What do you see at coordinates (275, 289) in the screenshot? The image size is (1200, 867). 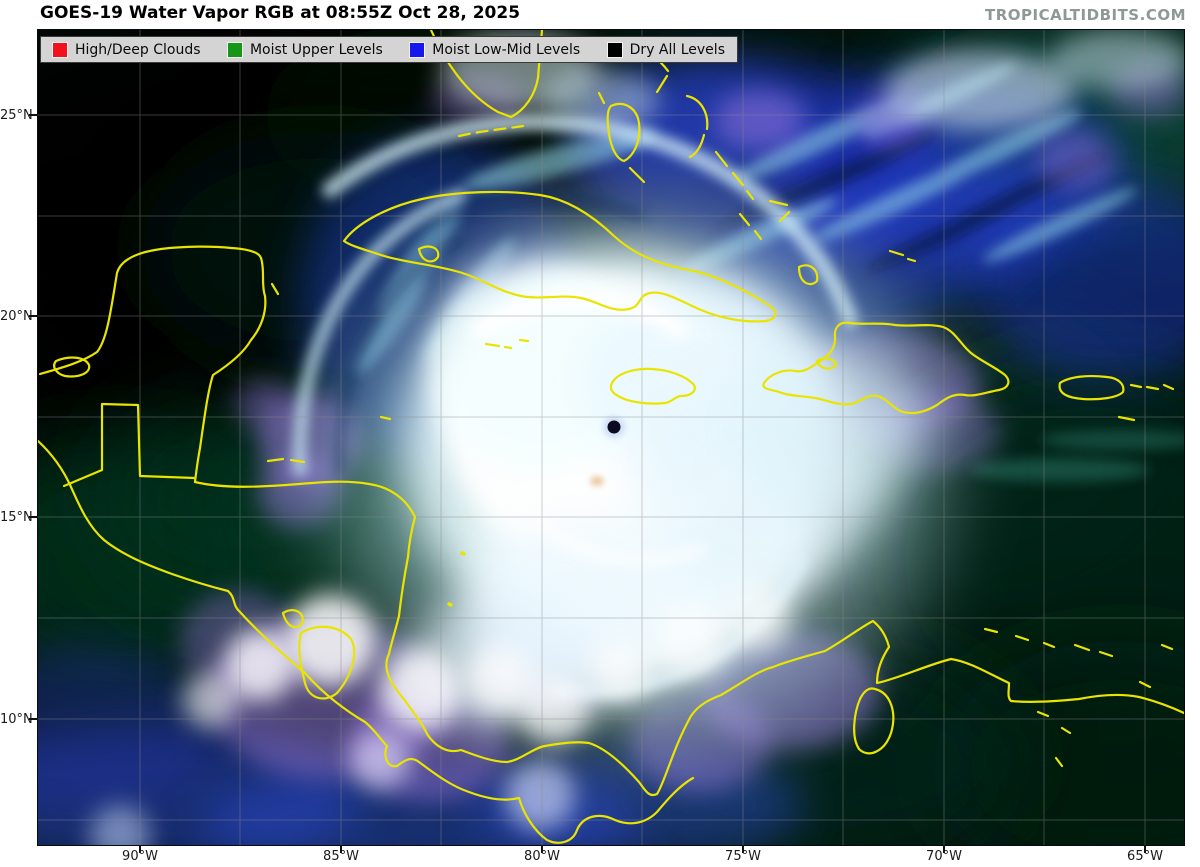 I see `cozumel-island` at bounding box center [275, 289].